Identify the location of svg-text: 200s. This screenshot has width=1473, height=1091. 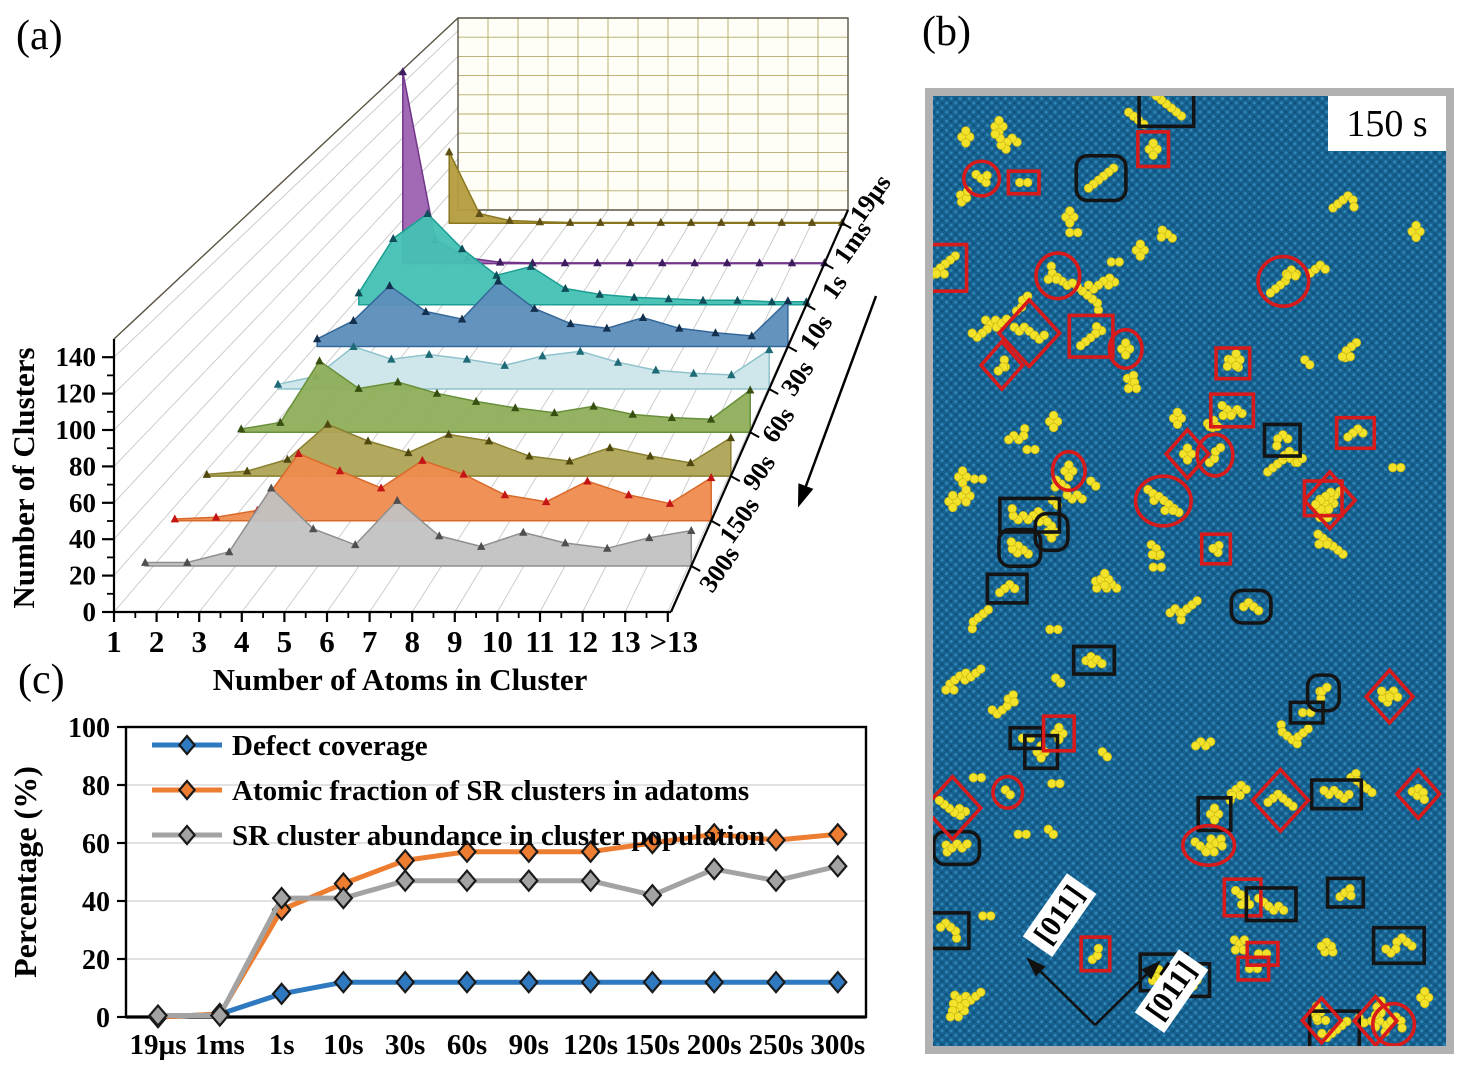
(714, 1045).